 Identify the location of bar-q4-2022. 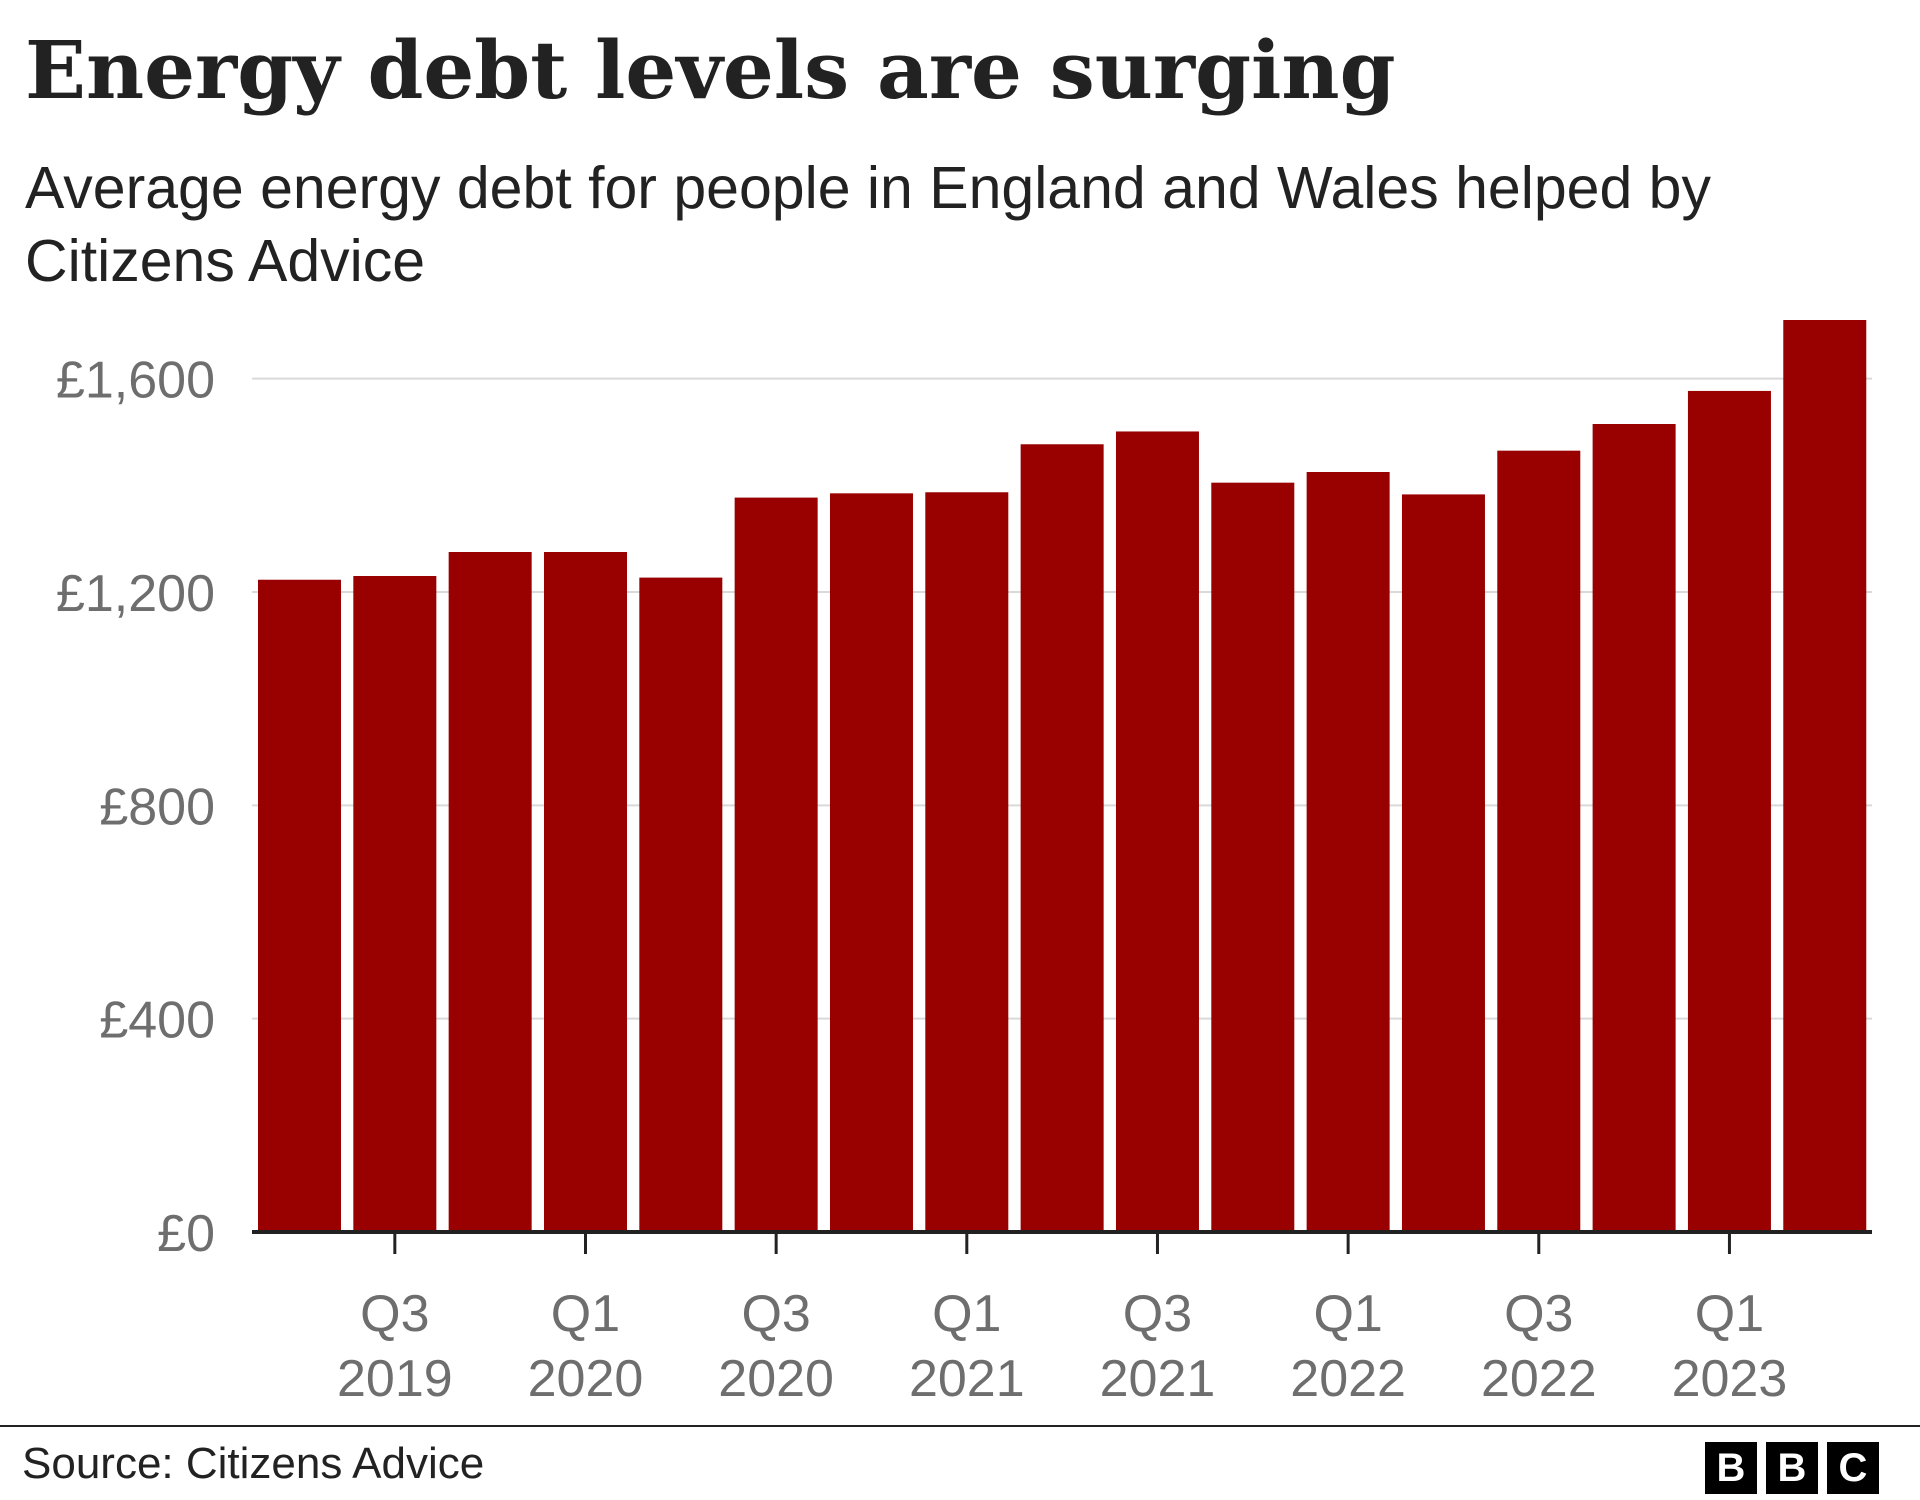
(1634, 828).